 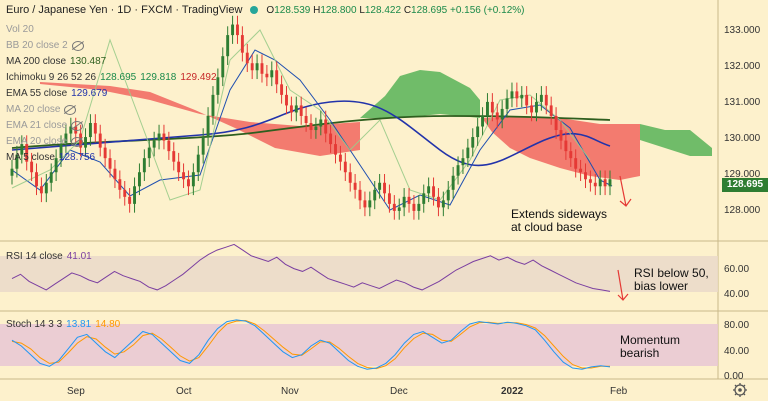 I want to click on rsi-annotation-line2: bias lower, so click(x=661, y=286).